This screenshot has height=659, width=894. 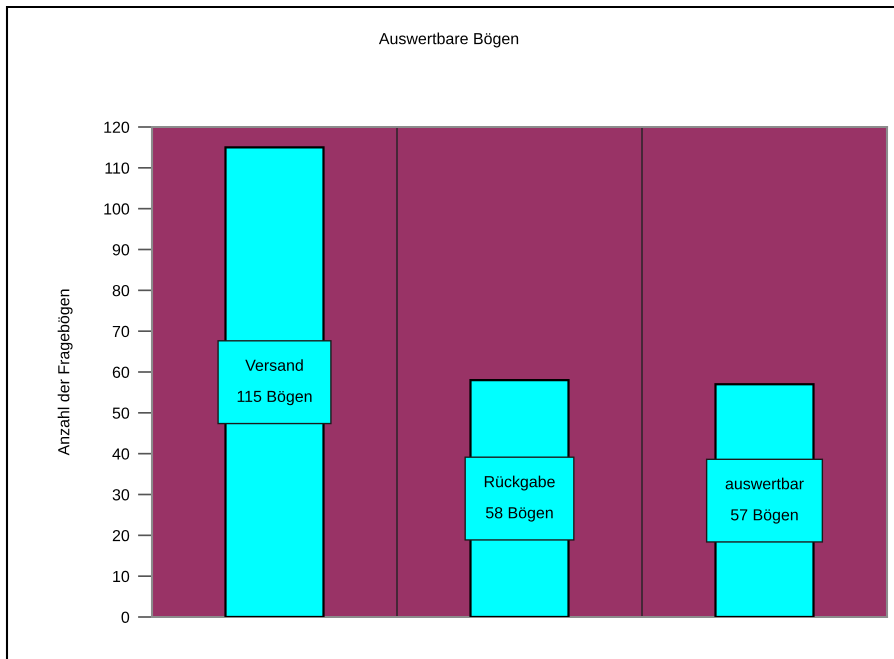 I want to click on text: Versand 115 Bögen, so click(x=275, y=382).